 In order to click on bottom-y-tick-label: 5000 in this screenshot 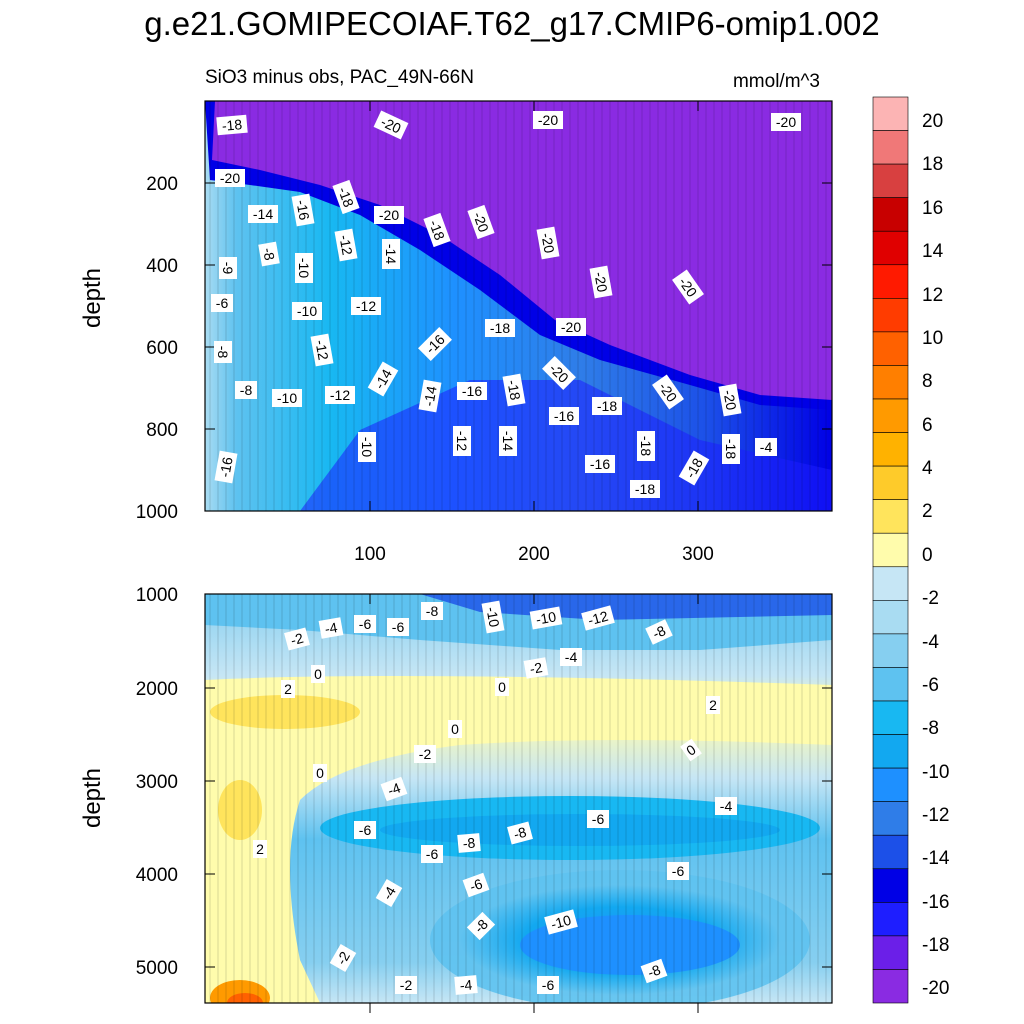, I will do `click(157, 968)`.